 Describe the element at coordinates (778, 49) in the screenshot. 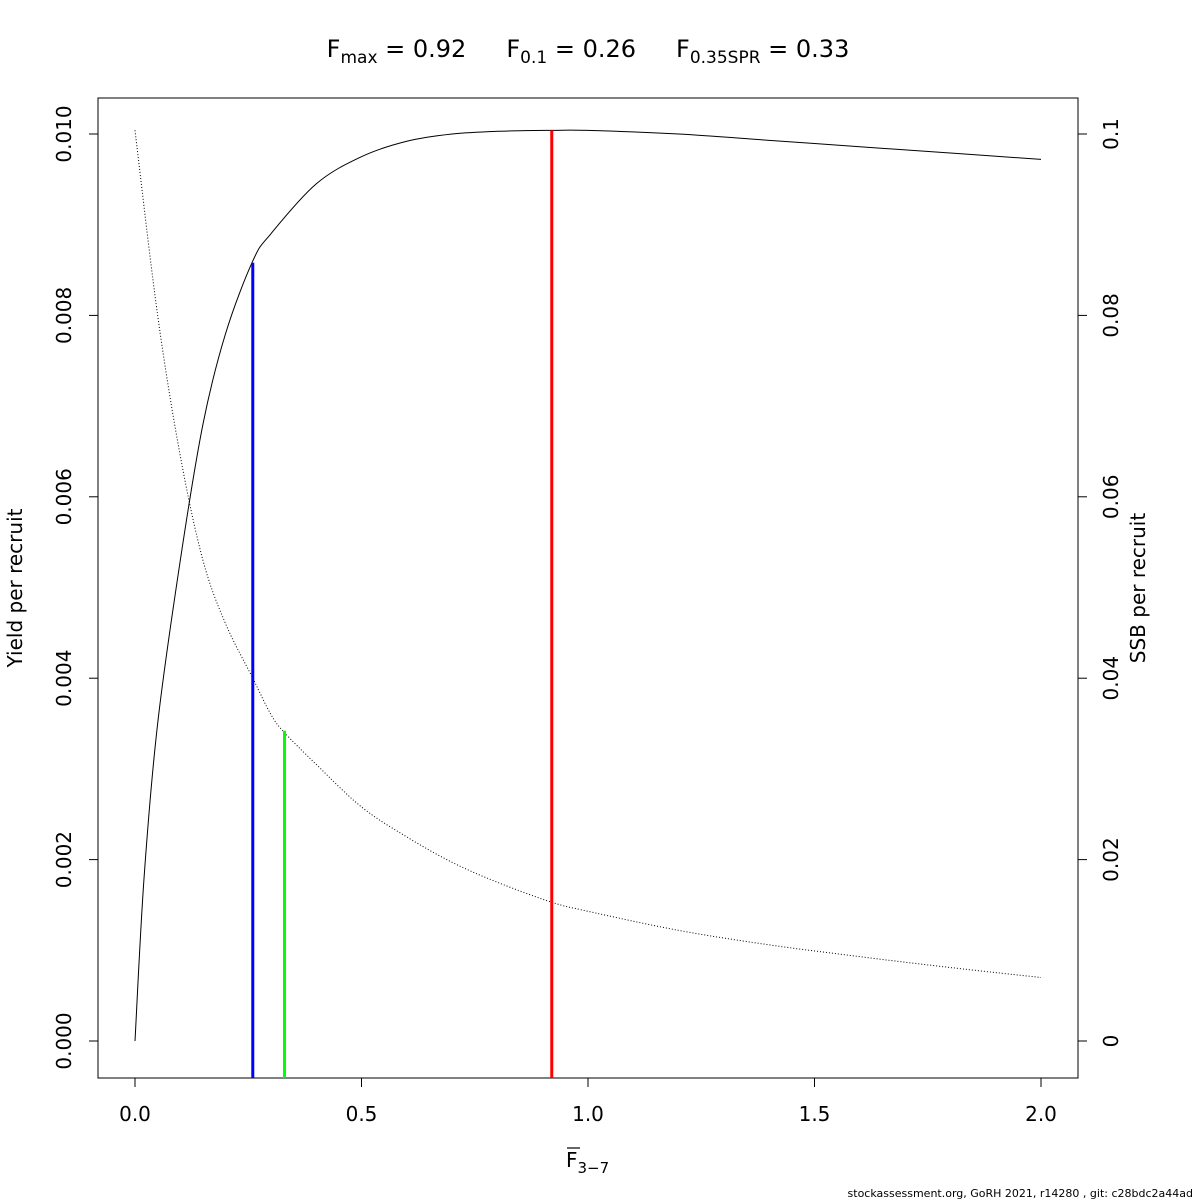

I see `fspr-equals: =` at that location.